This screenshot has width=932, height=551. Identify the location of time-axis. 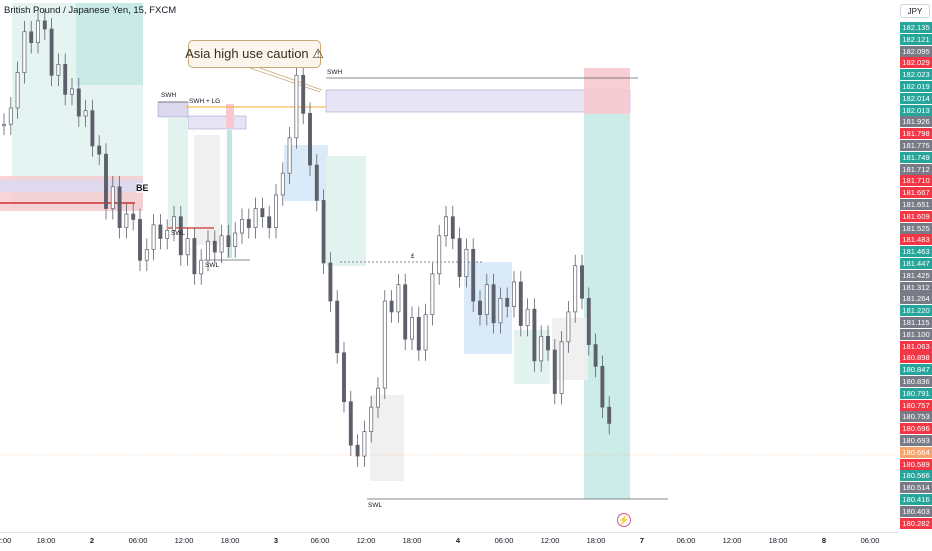
(449, 541).